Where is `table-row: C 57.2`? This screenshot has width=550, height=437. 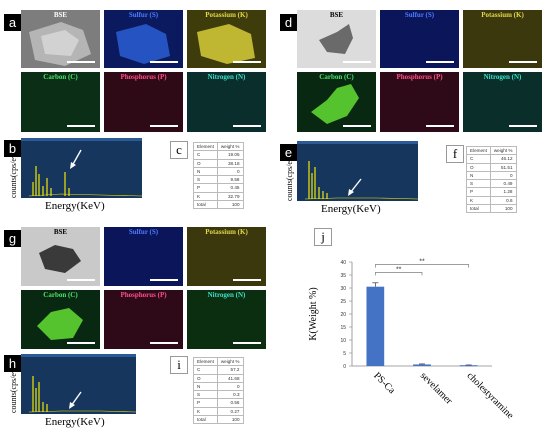
table-row: C 57.2 is located at coordinates (218, 370).